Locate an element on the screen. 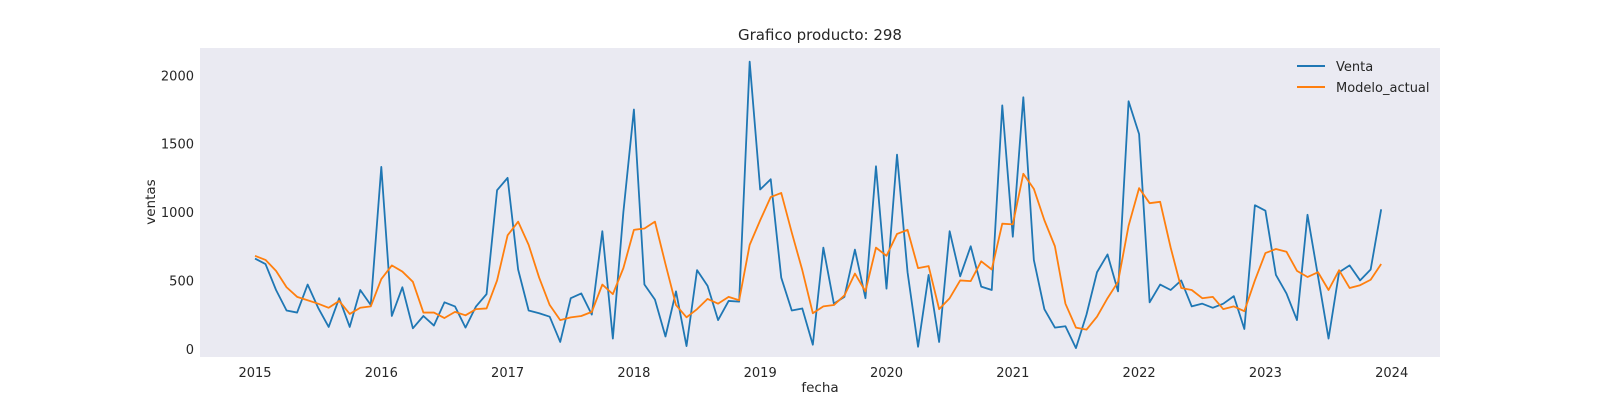 The width and height of the screenshot is (1600, 400). x-tick-label: 2024 is located at coordinates (1391, 373).